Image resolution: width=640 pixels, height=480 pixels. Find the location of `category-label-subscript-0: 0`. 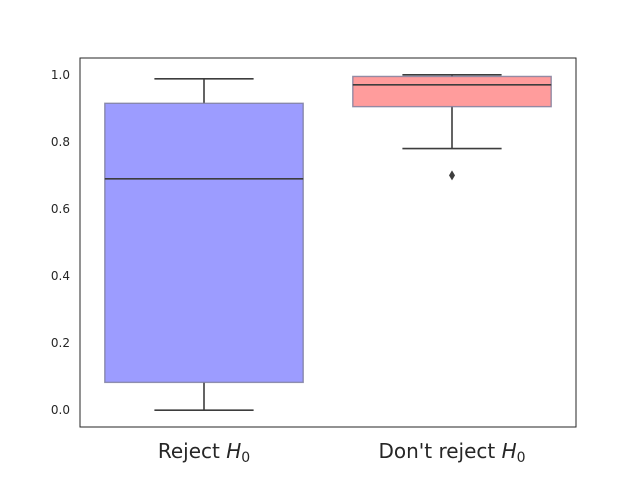

category-label-subscript-0: 0 is located at coordinates (245, 458).